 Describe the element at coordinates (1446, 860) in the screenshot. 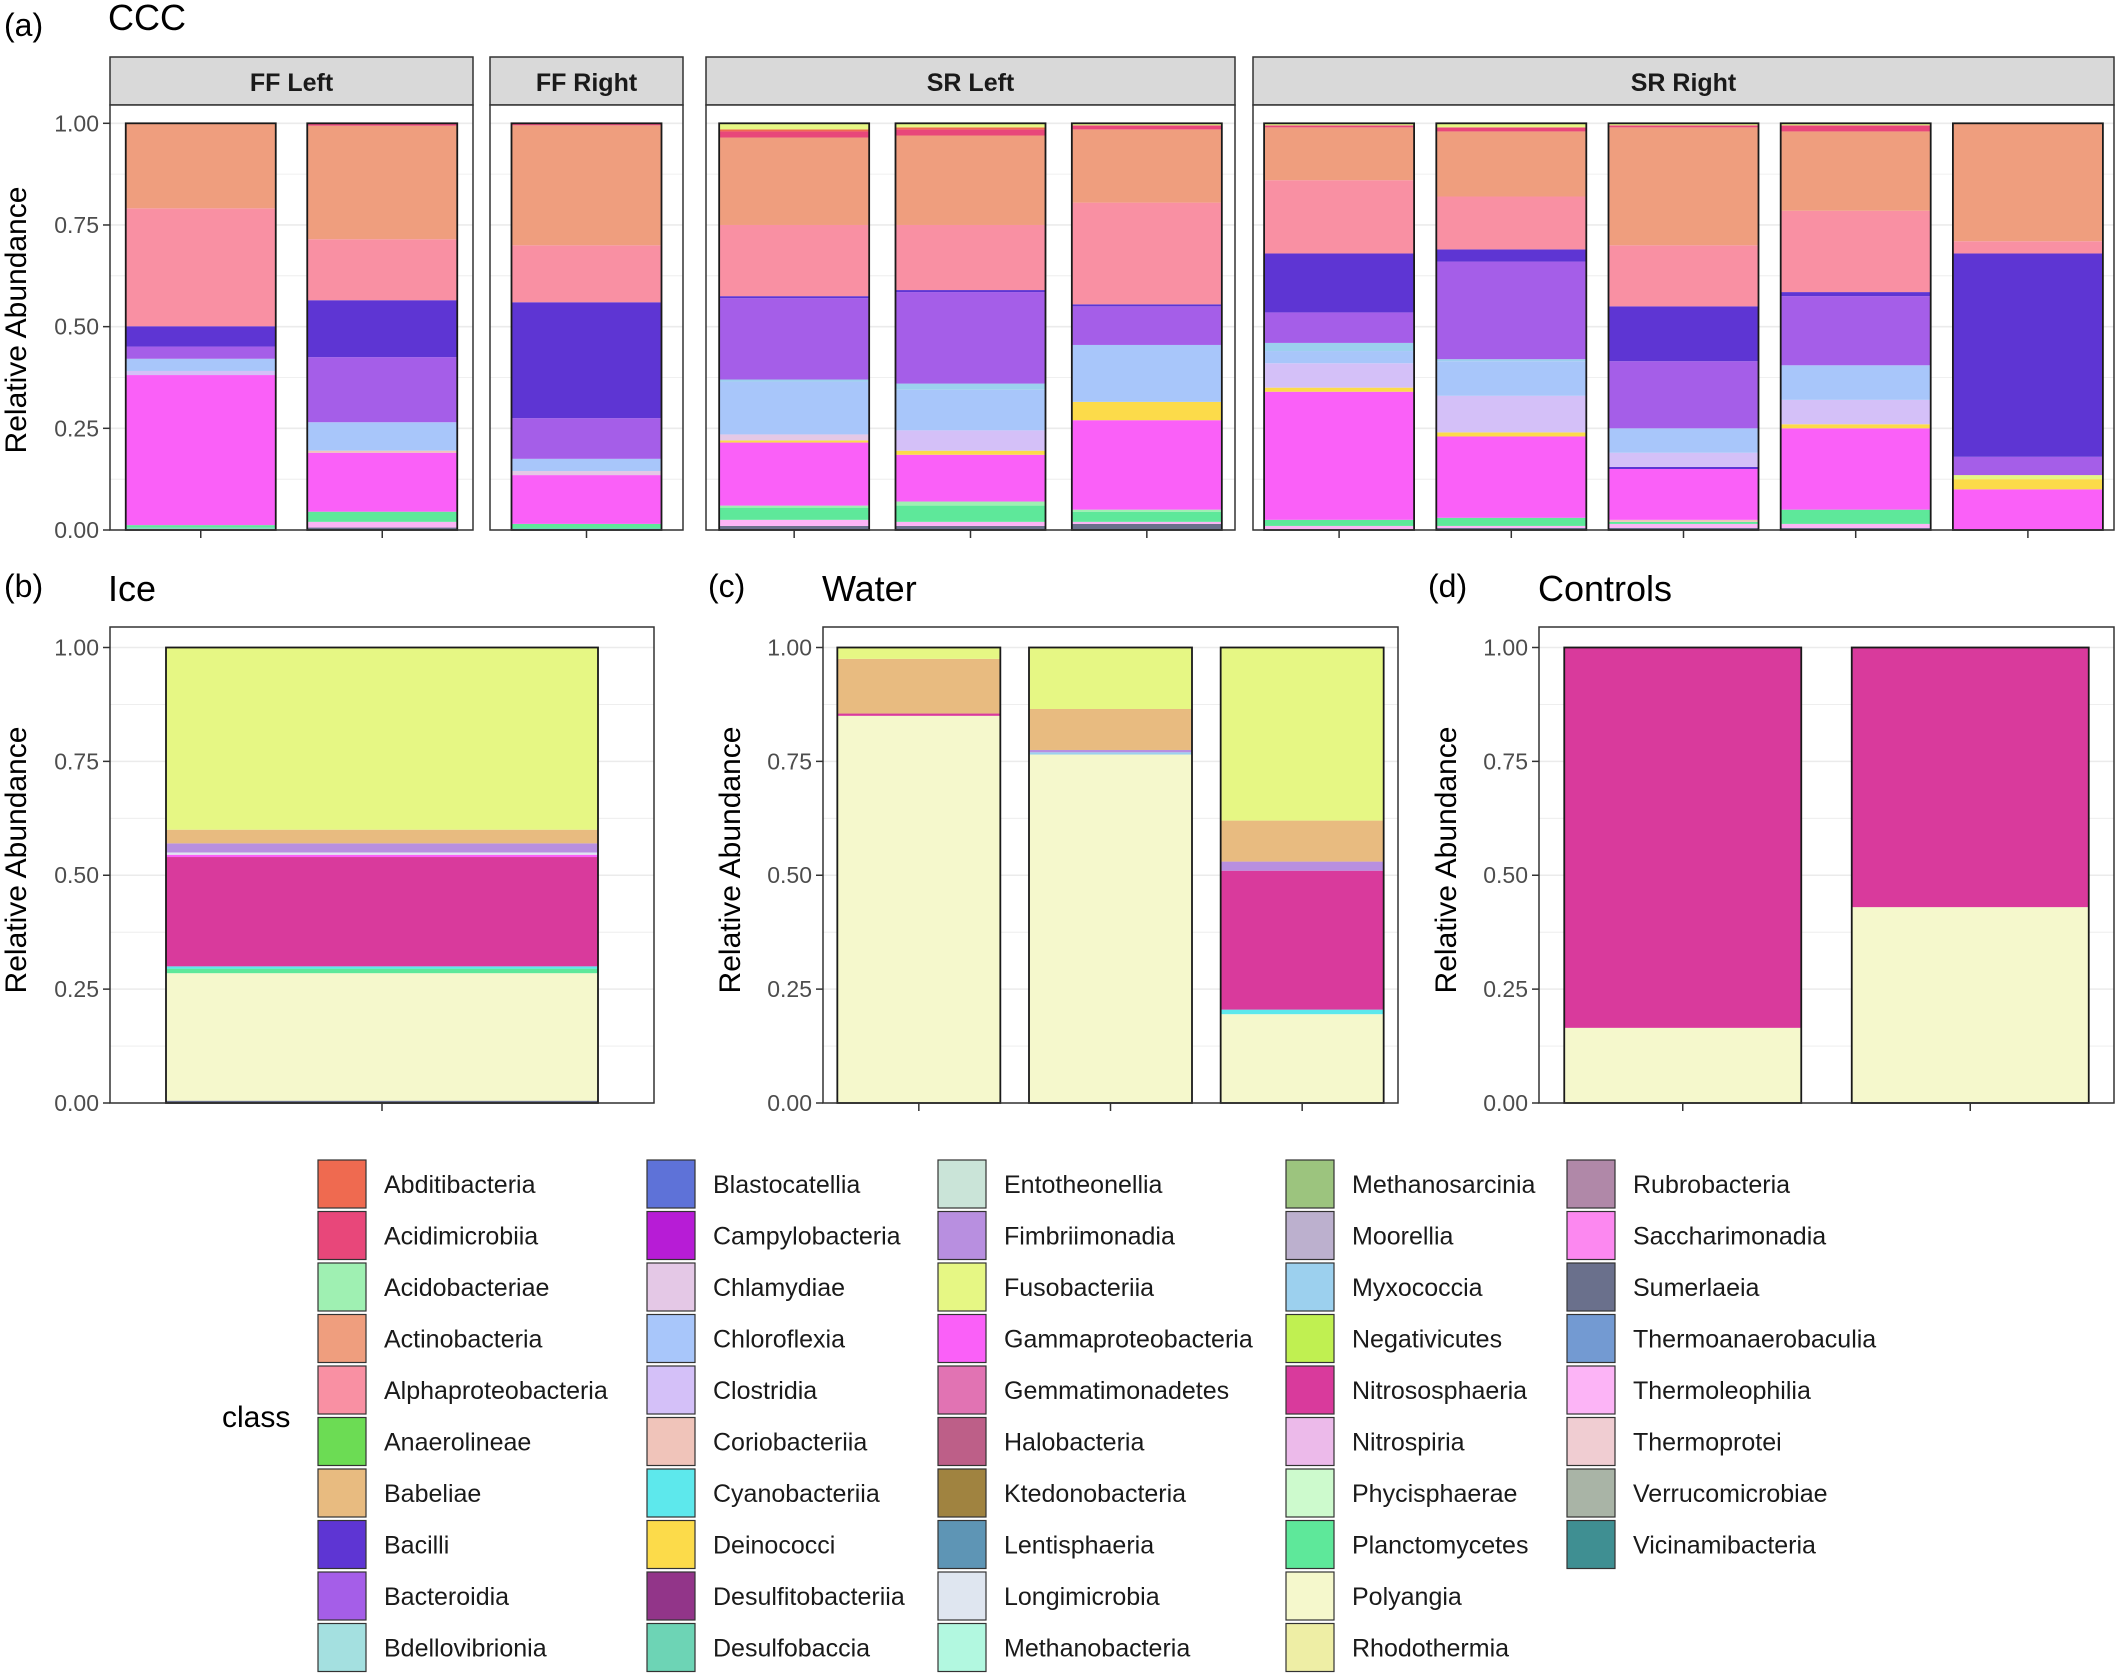

I see `y-axis-title-d: Relative Abundance` at that location.